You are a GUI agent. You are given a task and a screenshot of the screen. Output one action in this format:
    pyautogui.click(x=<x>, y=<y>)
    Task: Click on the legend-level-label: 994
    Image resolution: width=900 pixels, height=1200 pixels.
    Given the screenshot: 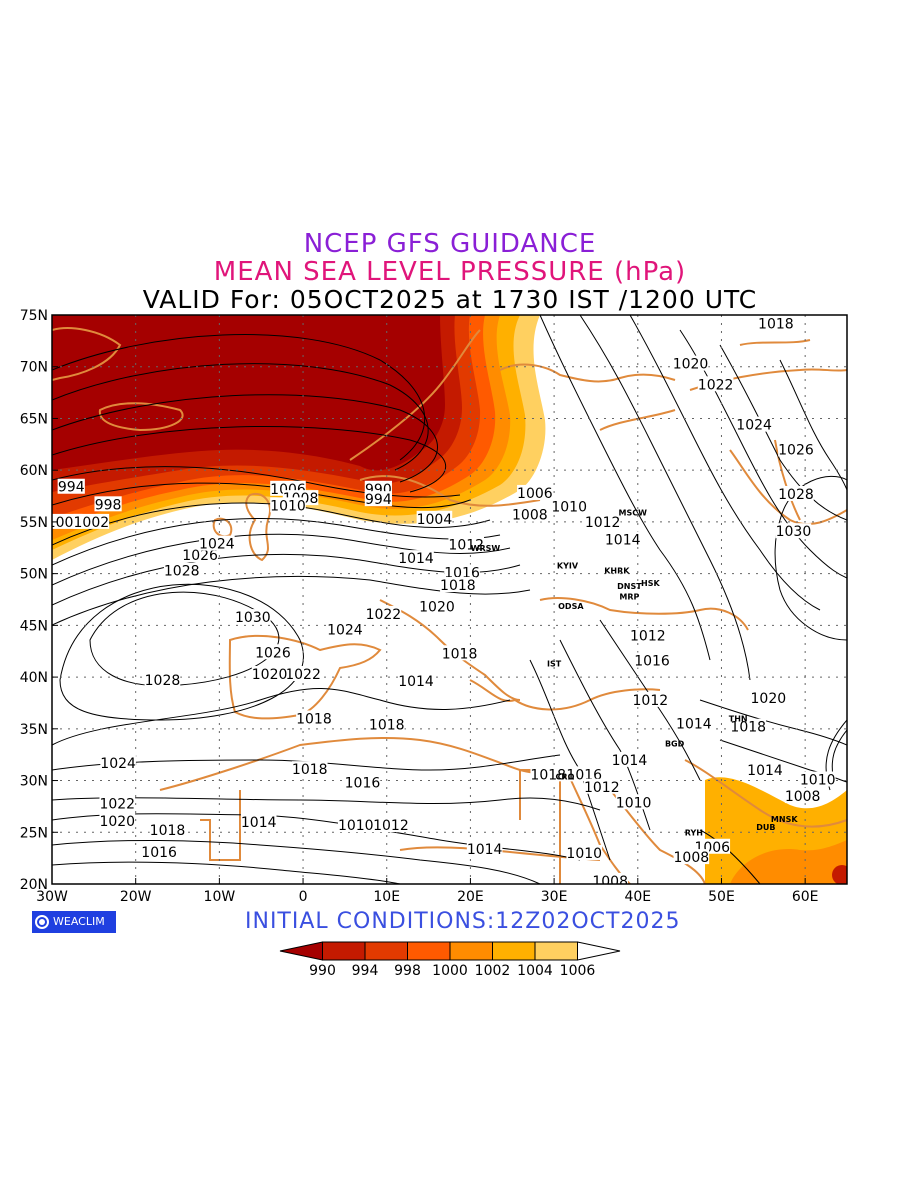 What is the action you would take?
    pyautogui.click(x=365, y=971)
    